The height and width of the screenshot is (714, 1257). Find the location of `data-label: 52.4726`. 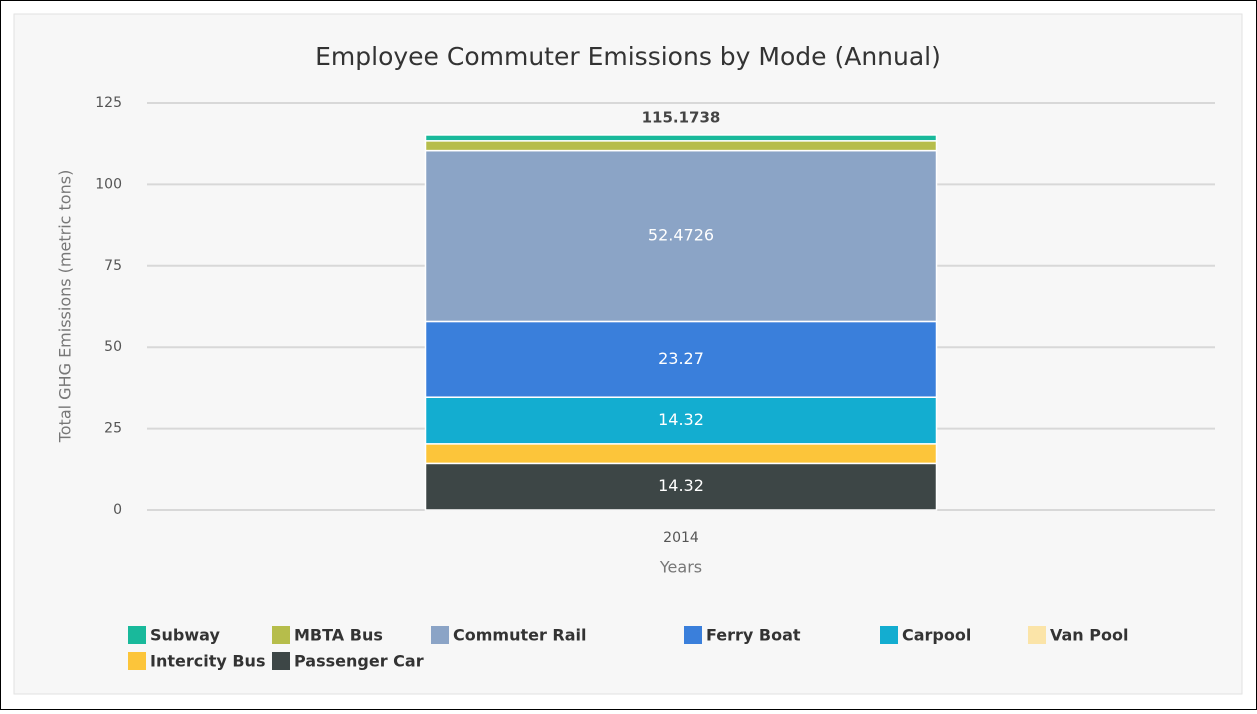

data-label: 52.4726 is located at coordinates (681, 235).